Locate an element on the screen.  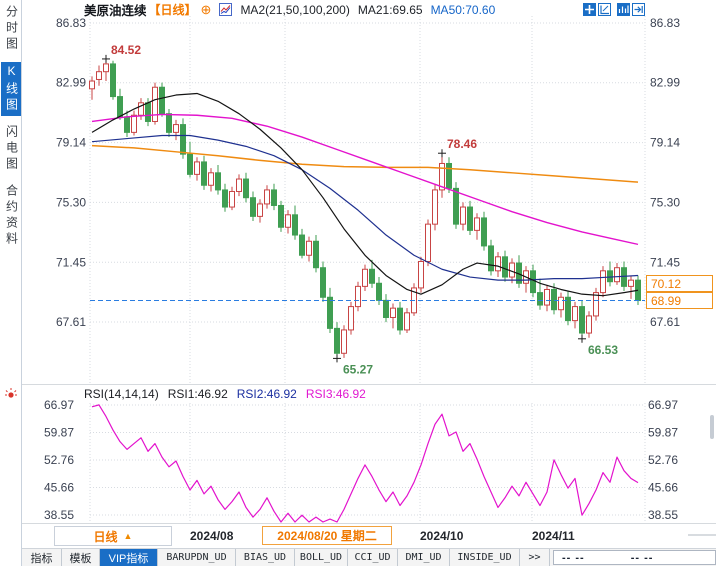
tab-boll-ud: BOLL_UD is located at coordinates (321, 557).